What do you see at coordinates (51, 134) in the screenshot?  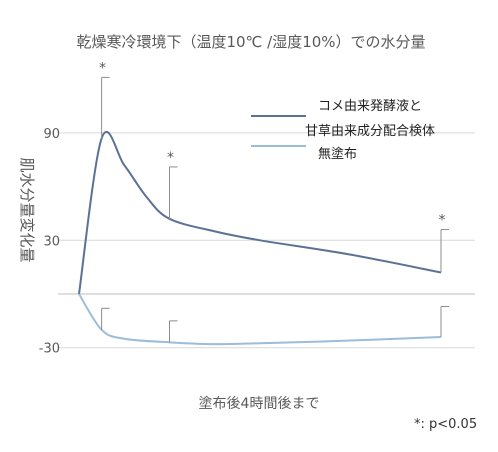 I see `y-tick-label: 90` at bounding box center [51, 134].